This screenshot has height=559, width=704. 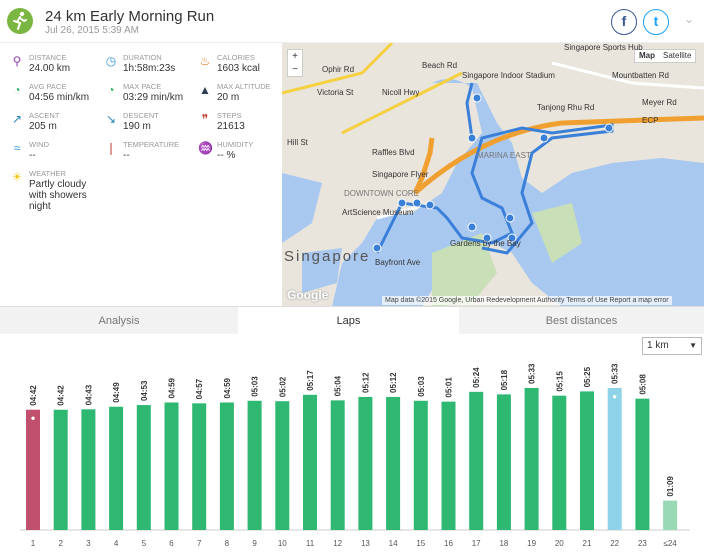 I want to click on twitter-icon: t, so click(x=656, y=22).